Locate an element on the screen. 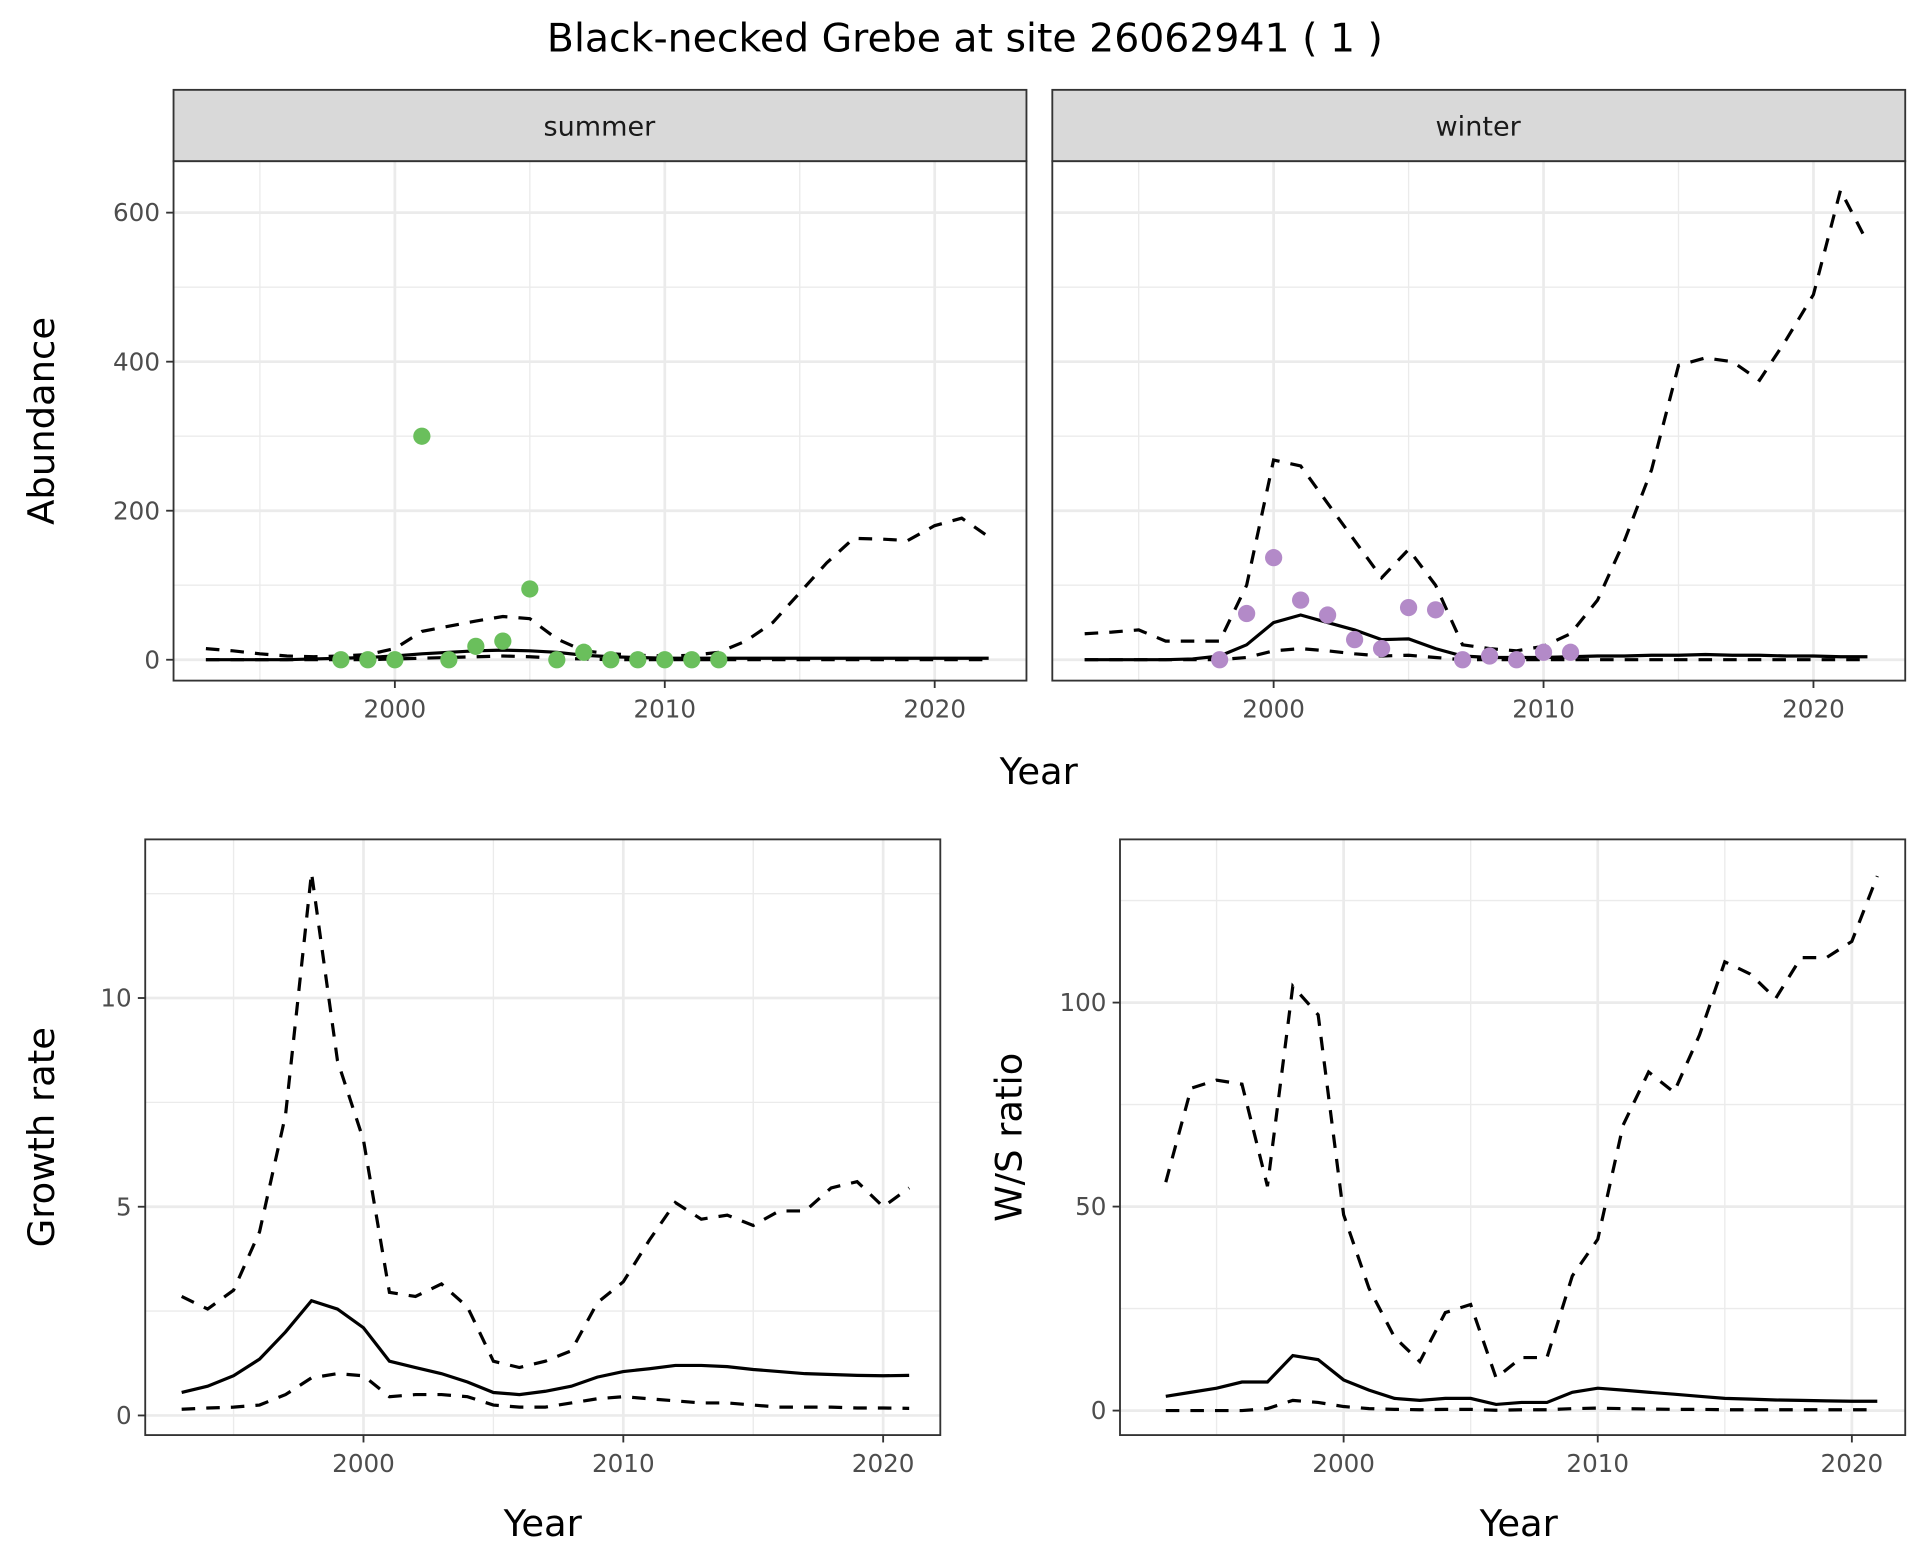 This screenshot has height=1560, width=1920. y-axis-title-growth: Growth rate is located at coordinates (41, 1137).